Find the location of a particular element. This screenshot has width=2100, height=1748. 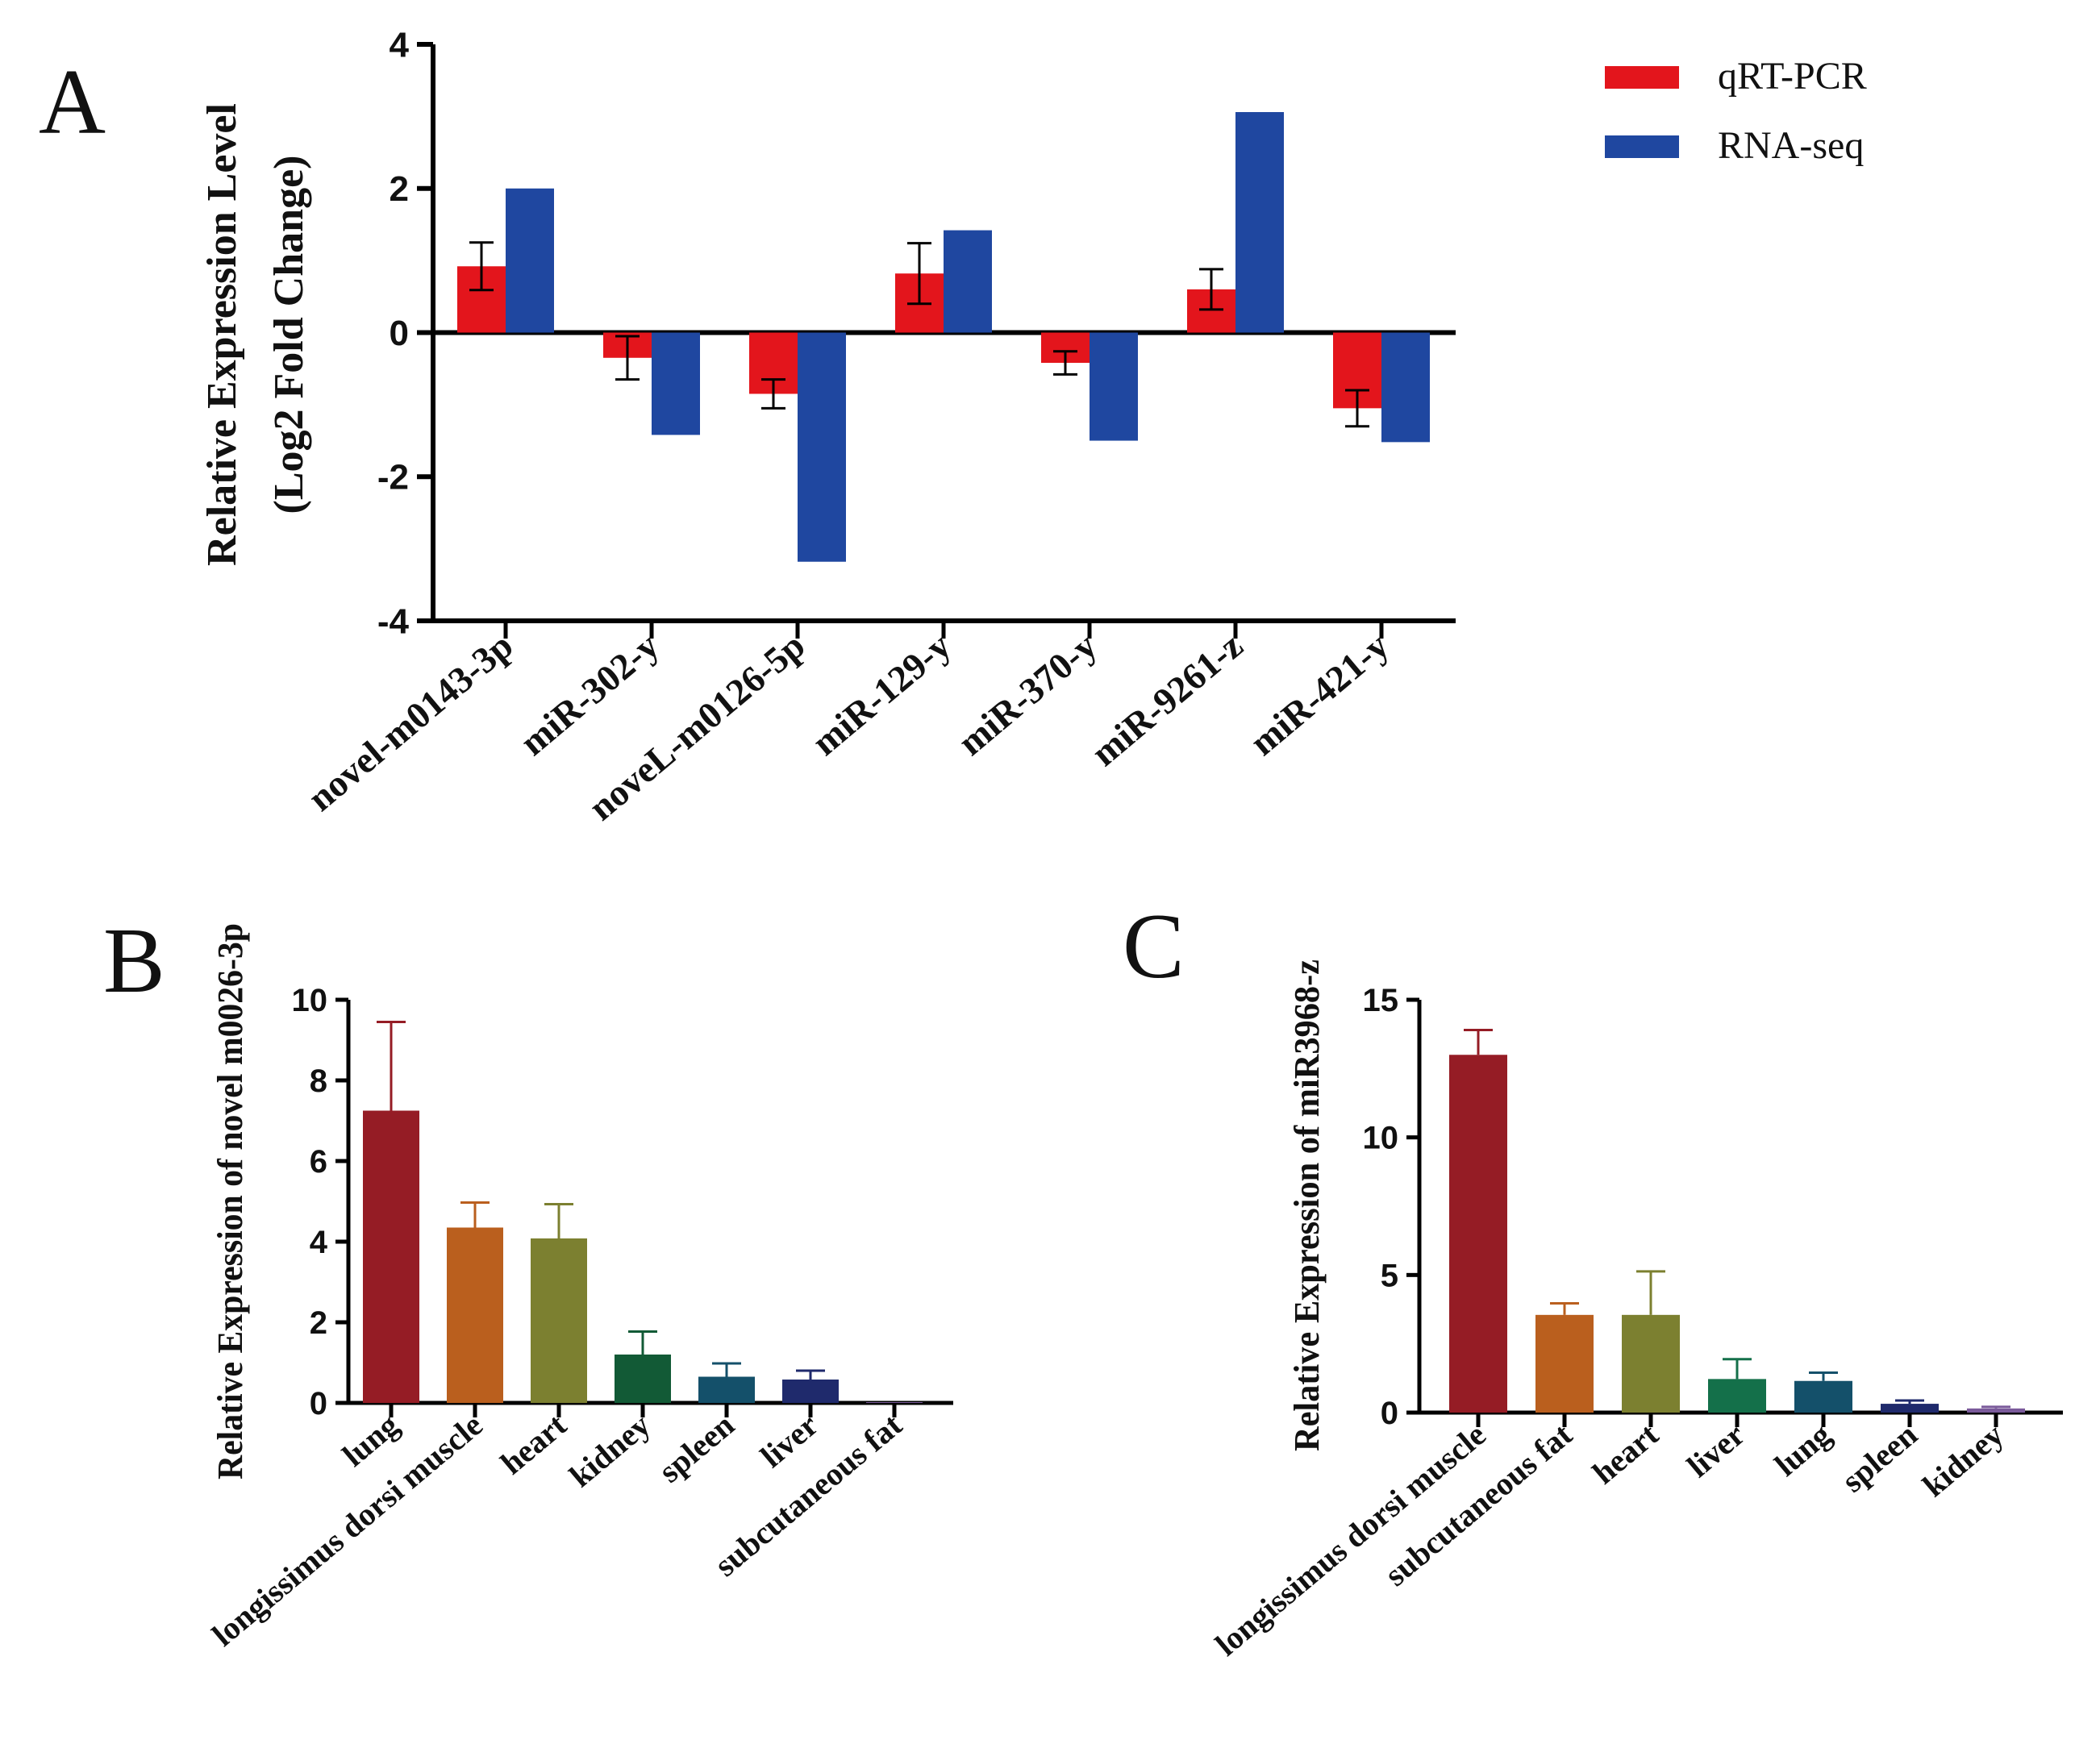

panel-c-xtick-label-kidney: kidney is located at coordinates (1962, 1460).